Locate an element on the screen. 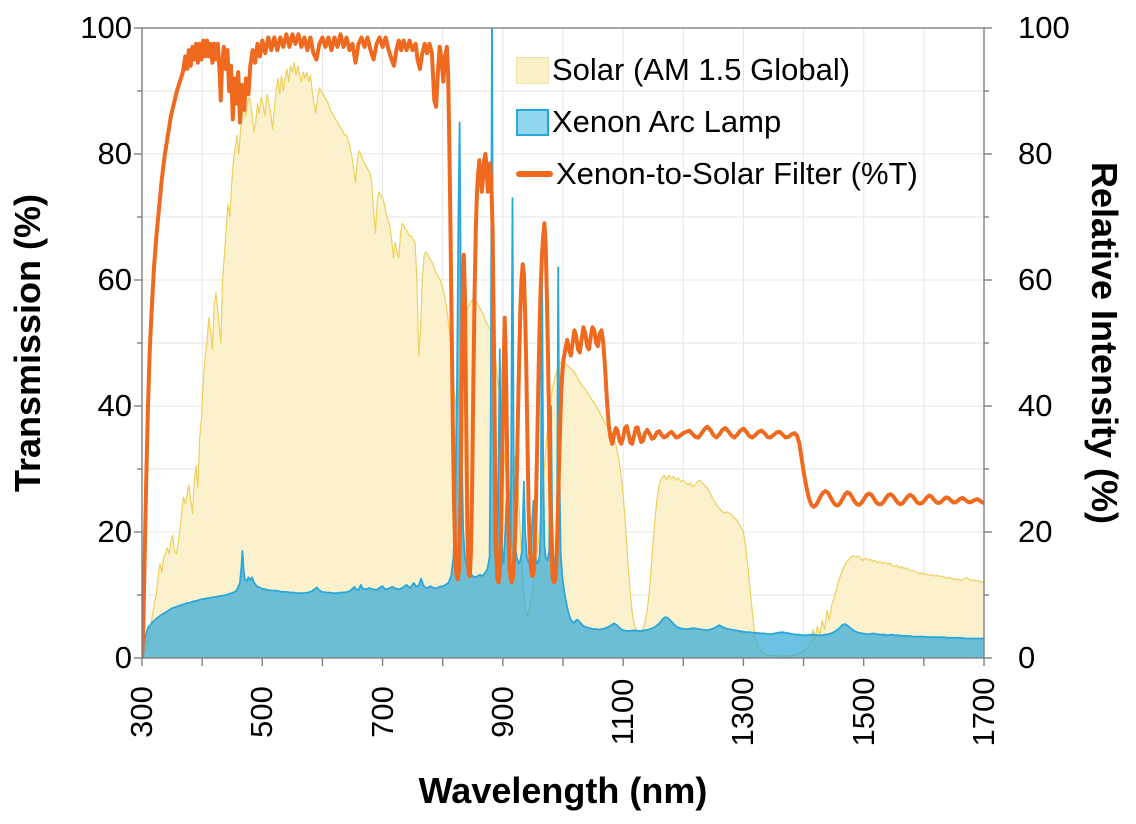  filter-line-swatch-icon is located at coordinates (534, 174).